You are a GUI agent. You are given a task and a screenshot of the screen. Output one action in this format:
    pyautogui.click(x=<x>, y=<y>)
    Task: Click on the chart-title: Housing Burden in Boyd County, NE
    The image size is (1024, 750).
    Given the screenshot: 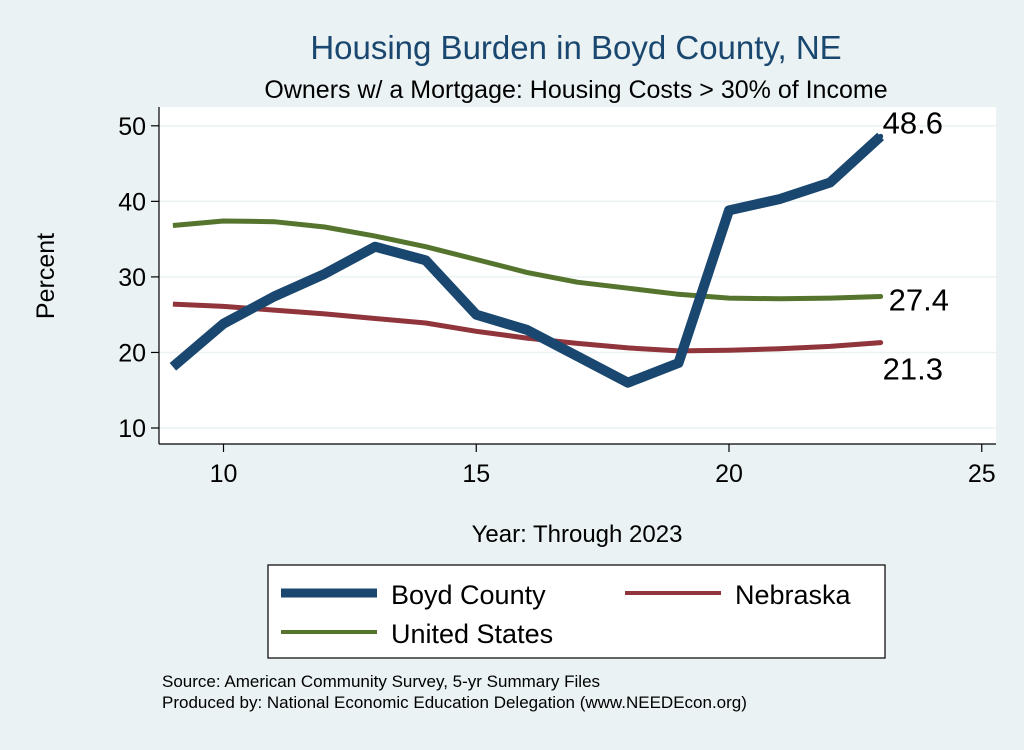 What is the action you would take?
    pyautogui.click(x=575, y=47)
    